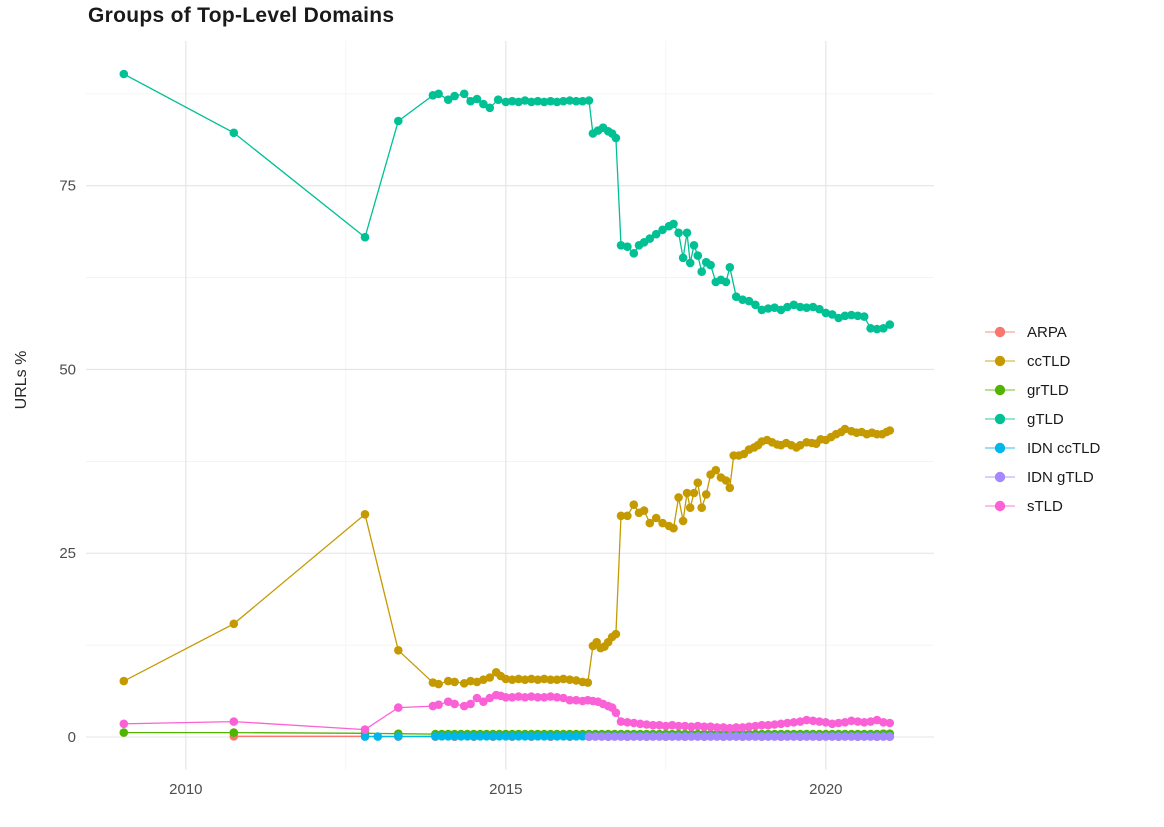 This screenshot has width=1164, height=827. What do you see at coordinates (1041, 419) in the screenshot?
I see `legend-item-gtld: gTLD` at bounding box center [1041, 419].